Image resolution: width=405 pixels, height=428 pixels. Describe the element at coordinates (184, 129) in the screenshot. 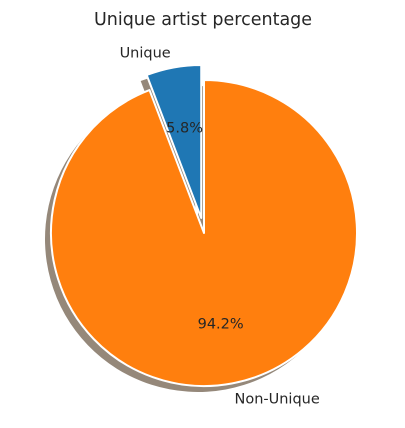

I see `pct-label-unique: 5.8%` at that location.